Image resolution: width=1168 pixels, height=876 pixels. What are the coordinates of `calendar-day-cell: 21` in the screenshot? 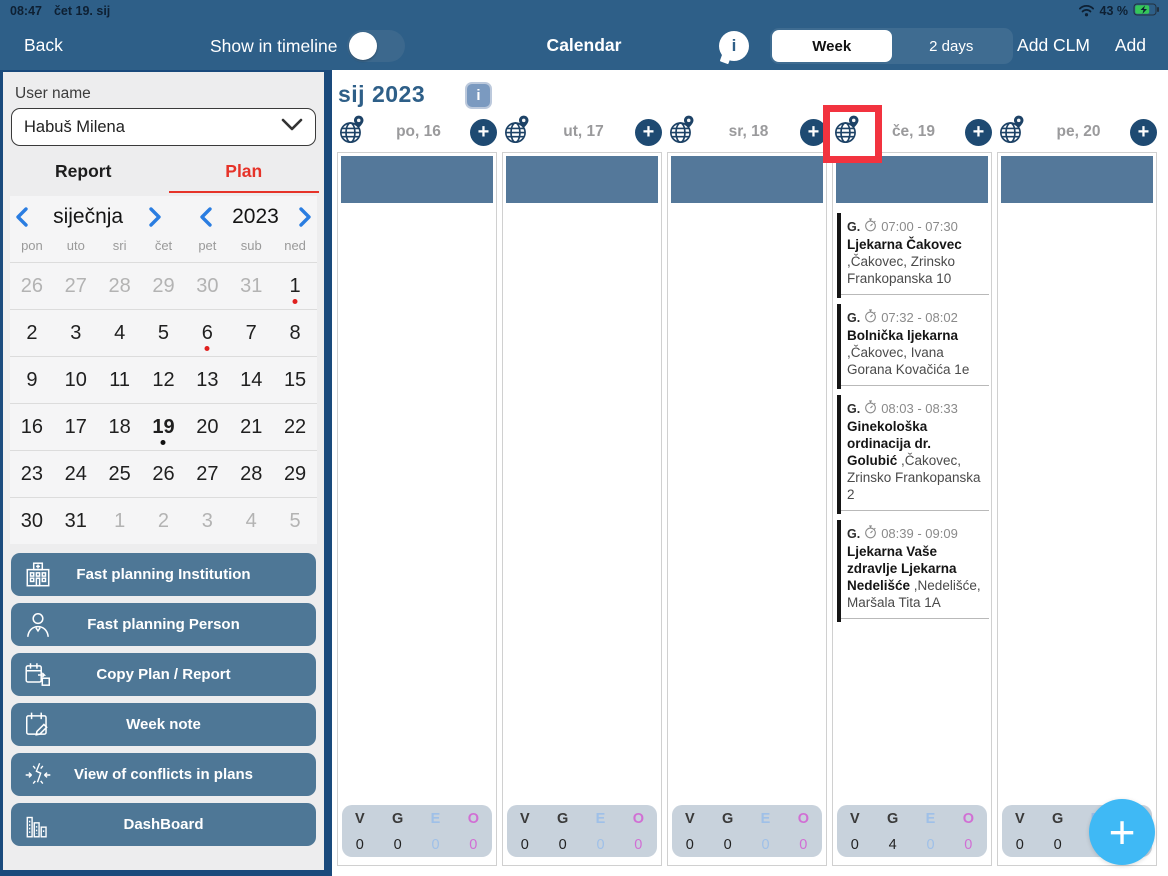 It's located at (251, 427).